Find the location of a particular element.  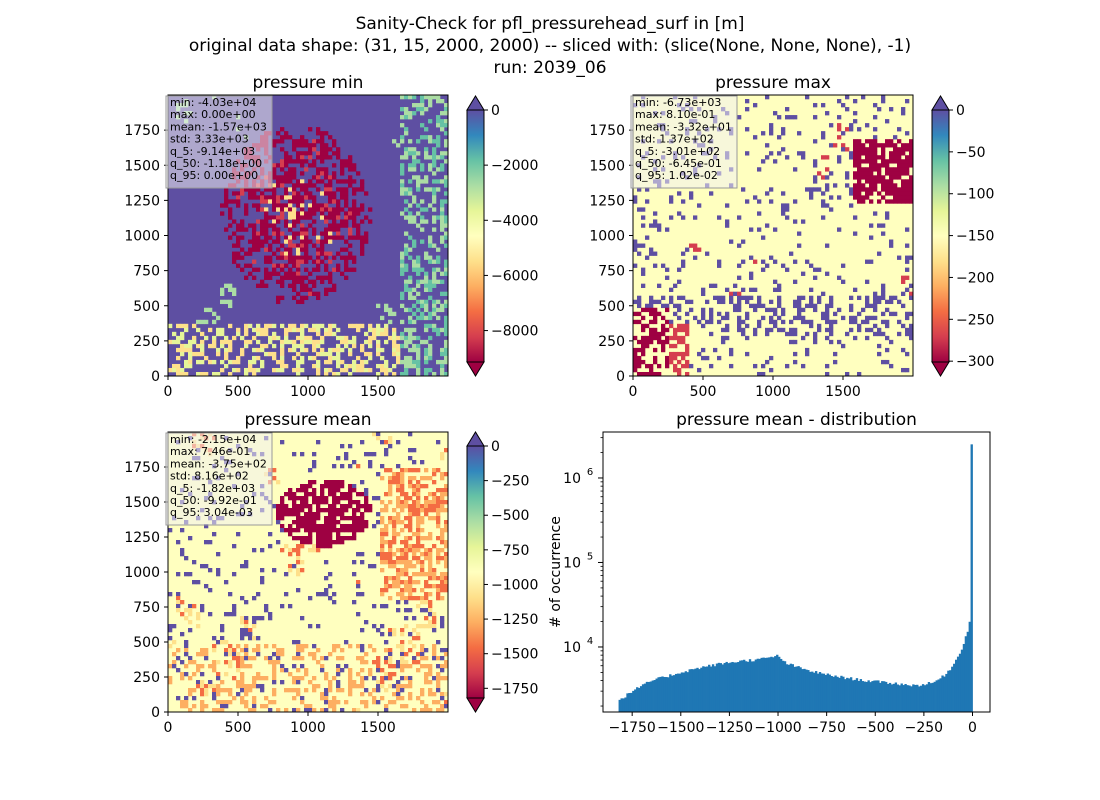

stats-line: min: -2.15e+04 is located at coordinates (213, 439).